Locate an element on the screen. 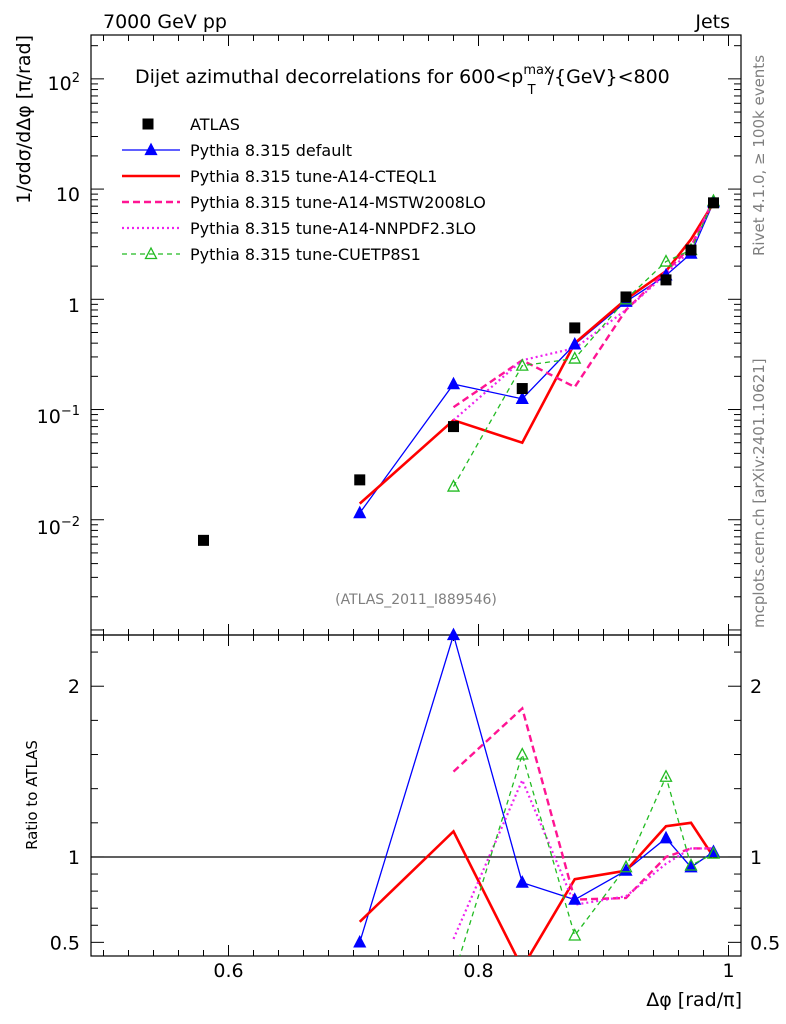  ratio-tick-label-left: 1 is located at coordinates (74, 858).